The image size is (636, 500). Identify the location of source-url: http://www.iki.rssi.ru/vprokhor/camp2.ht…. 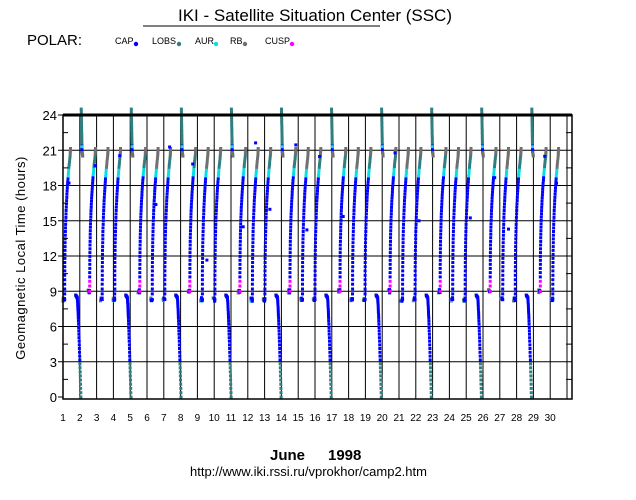
(308, 471).